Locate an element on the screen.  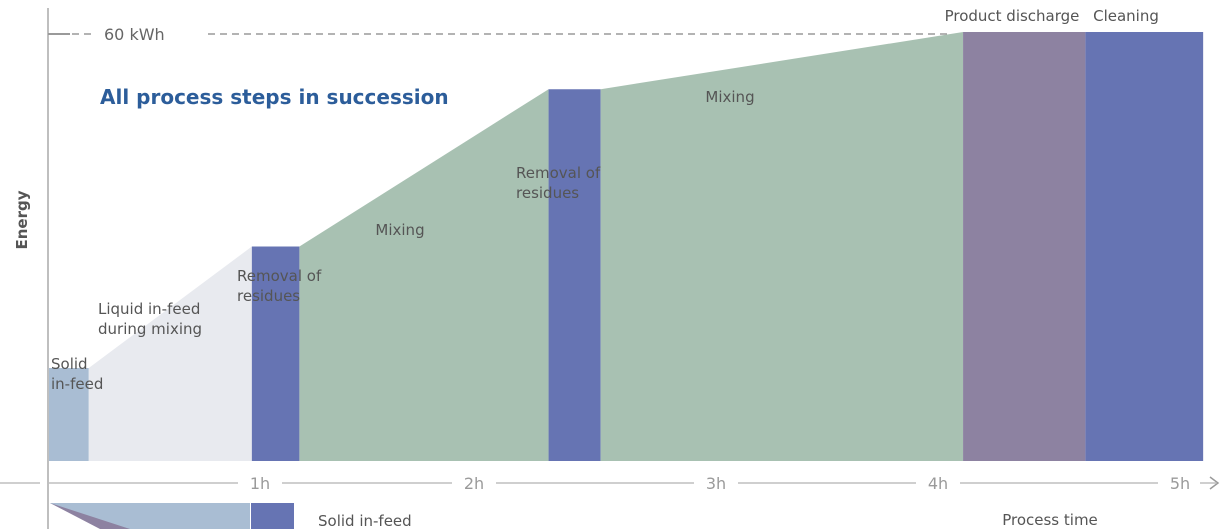
chart-subtitle: All process steps in succession is located at coordinates (274, 97).